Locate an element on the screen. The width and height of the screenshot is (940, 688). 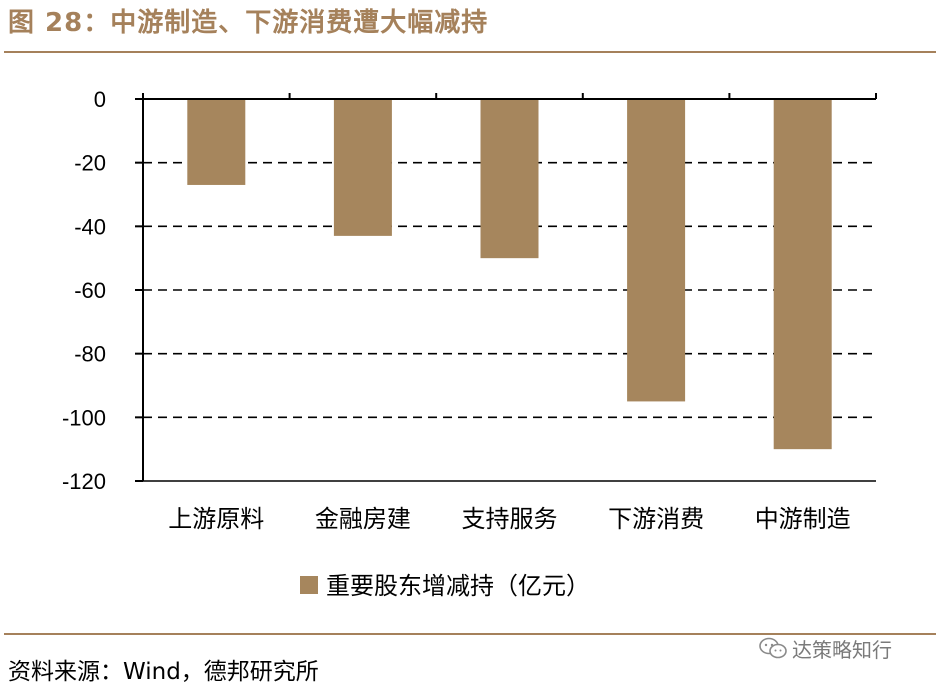
y-tick-label: -40 is located at coordinates (90, 226).